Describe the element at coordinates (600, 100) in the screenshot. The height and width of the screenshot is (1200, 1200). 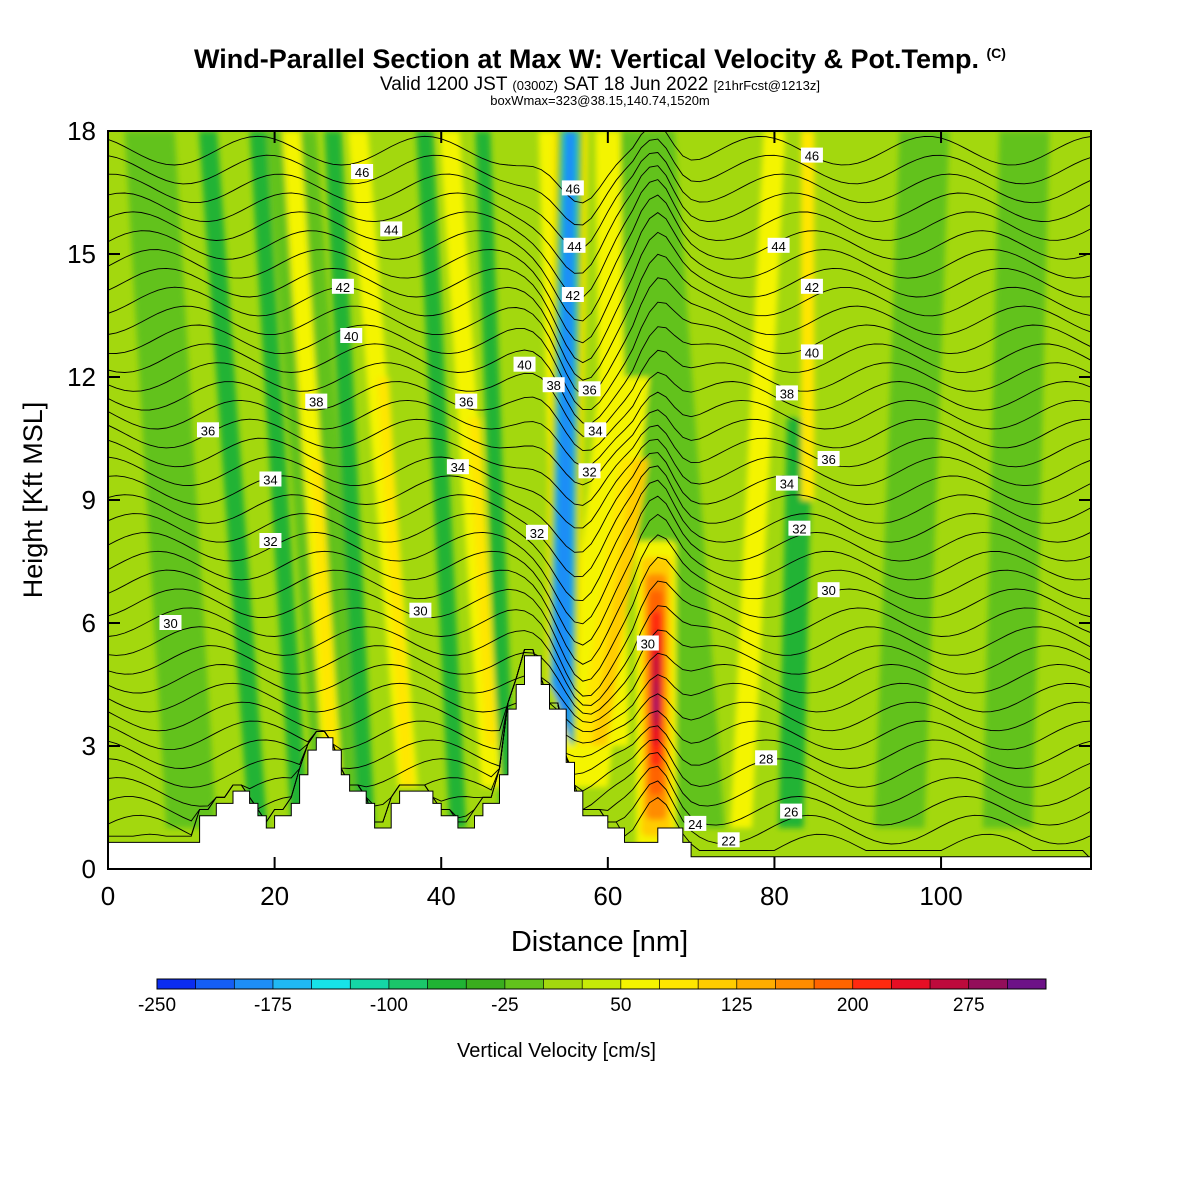
I see `boxwmax-label: boxWmax=323@38.15,140.74,1520m` at that location.